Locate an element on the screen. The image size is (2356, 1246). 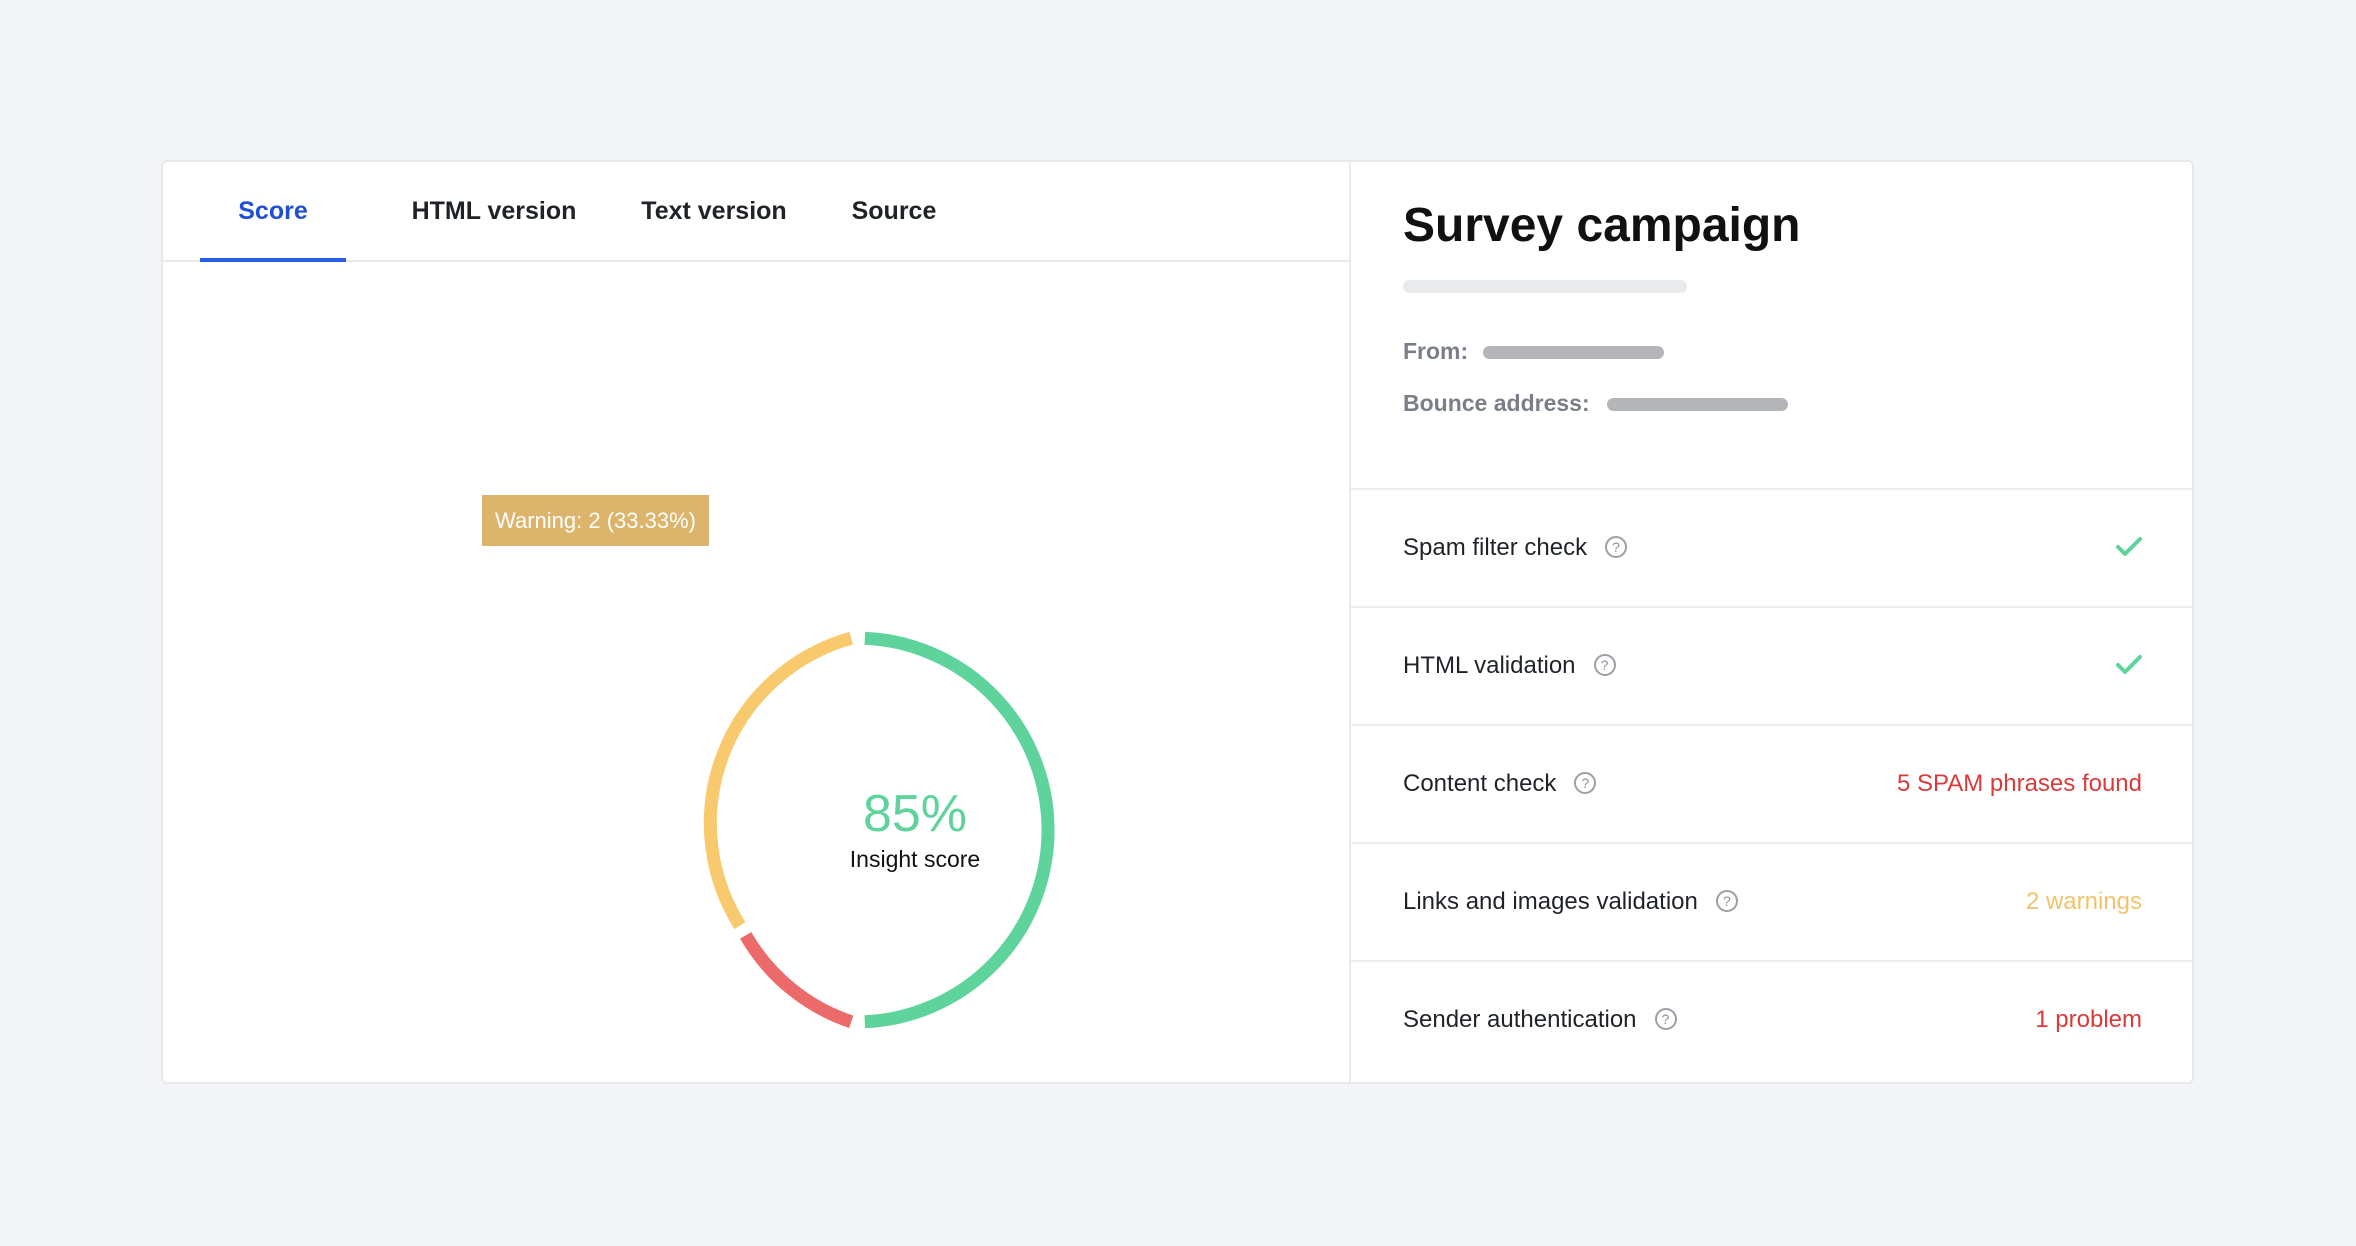
check-label: Links and images validation is located at coordinates (1550, 901).